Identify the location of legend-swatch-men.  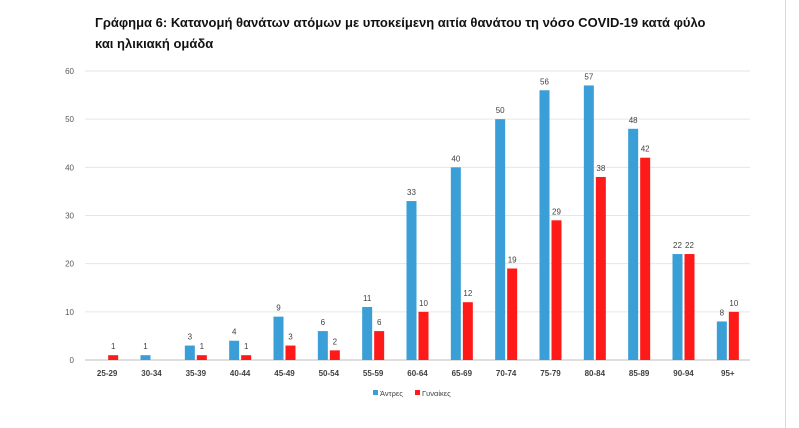
(375, 392).